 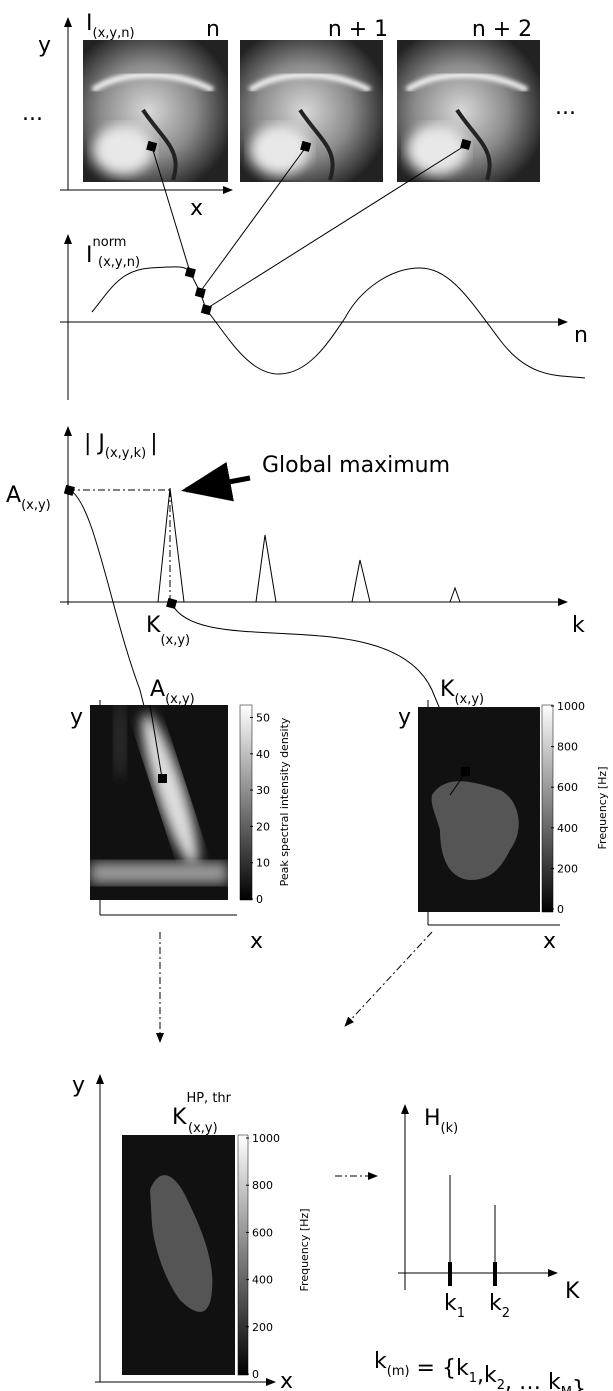 I want to click on formula-text: }, so click(x=579, y=1384).